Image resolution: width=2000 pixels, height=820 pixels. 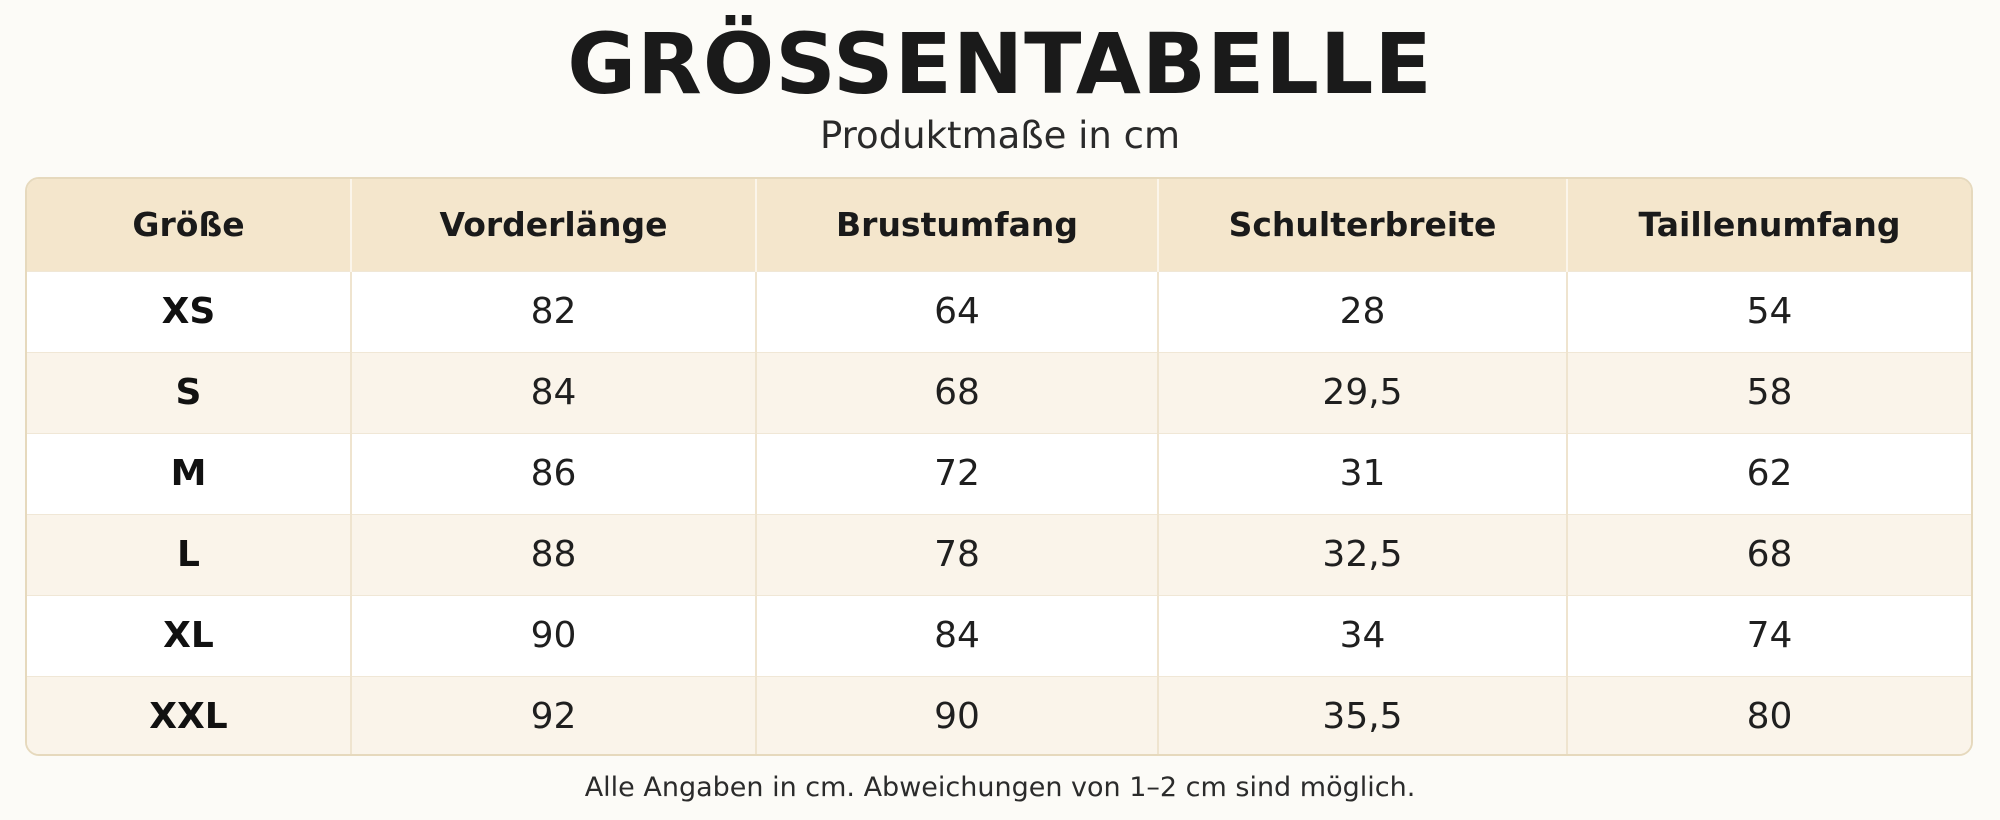 I want to click on table-cell: 86, so click(x=554, y=473).